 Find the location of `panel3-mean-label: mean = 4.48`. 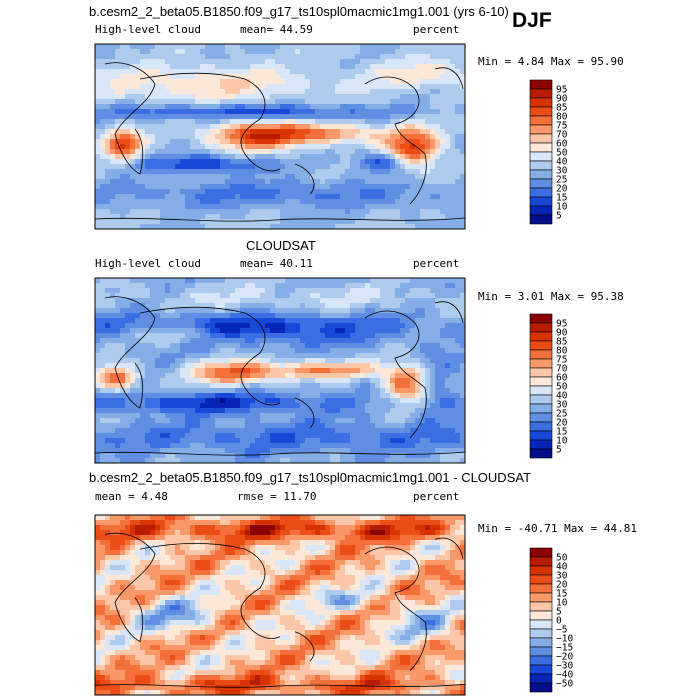

panel3-mean-label: mean = 4.48 is located at coordinates (131, 496).